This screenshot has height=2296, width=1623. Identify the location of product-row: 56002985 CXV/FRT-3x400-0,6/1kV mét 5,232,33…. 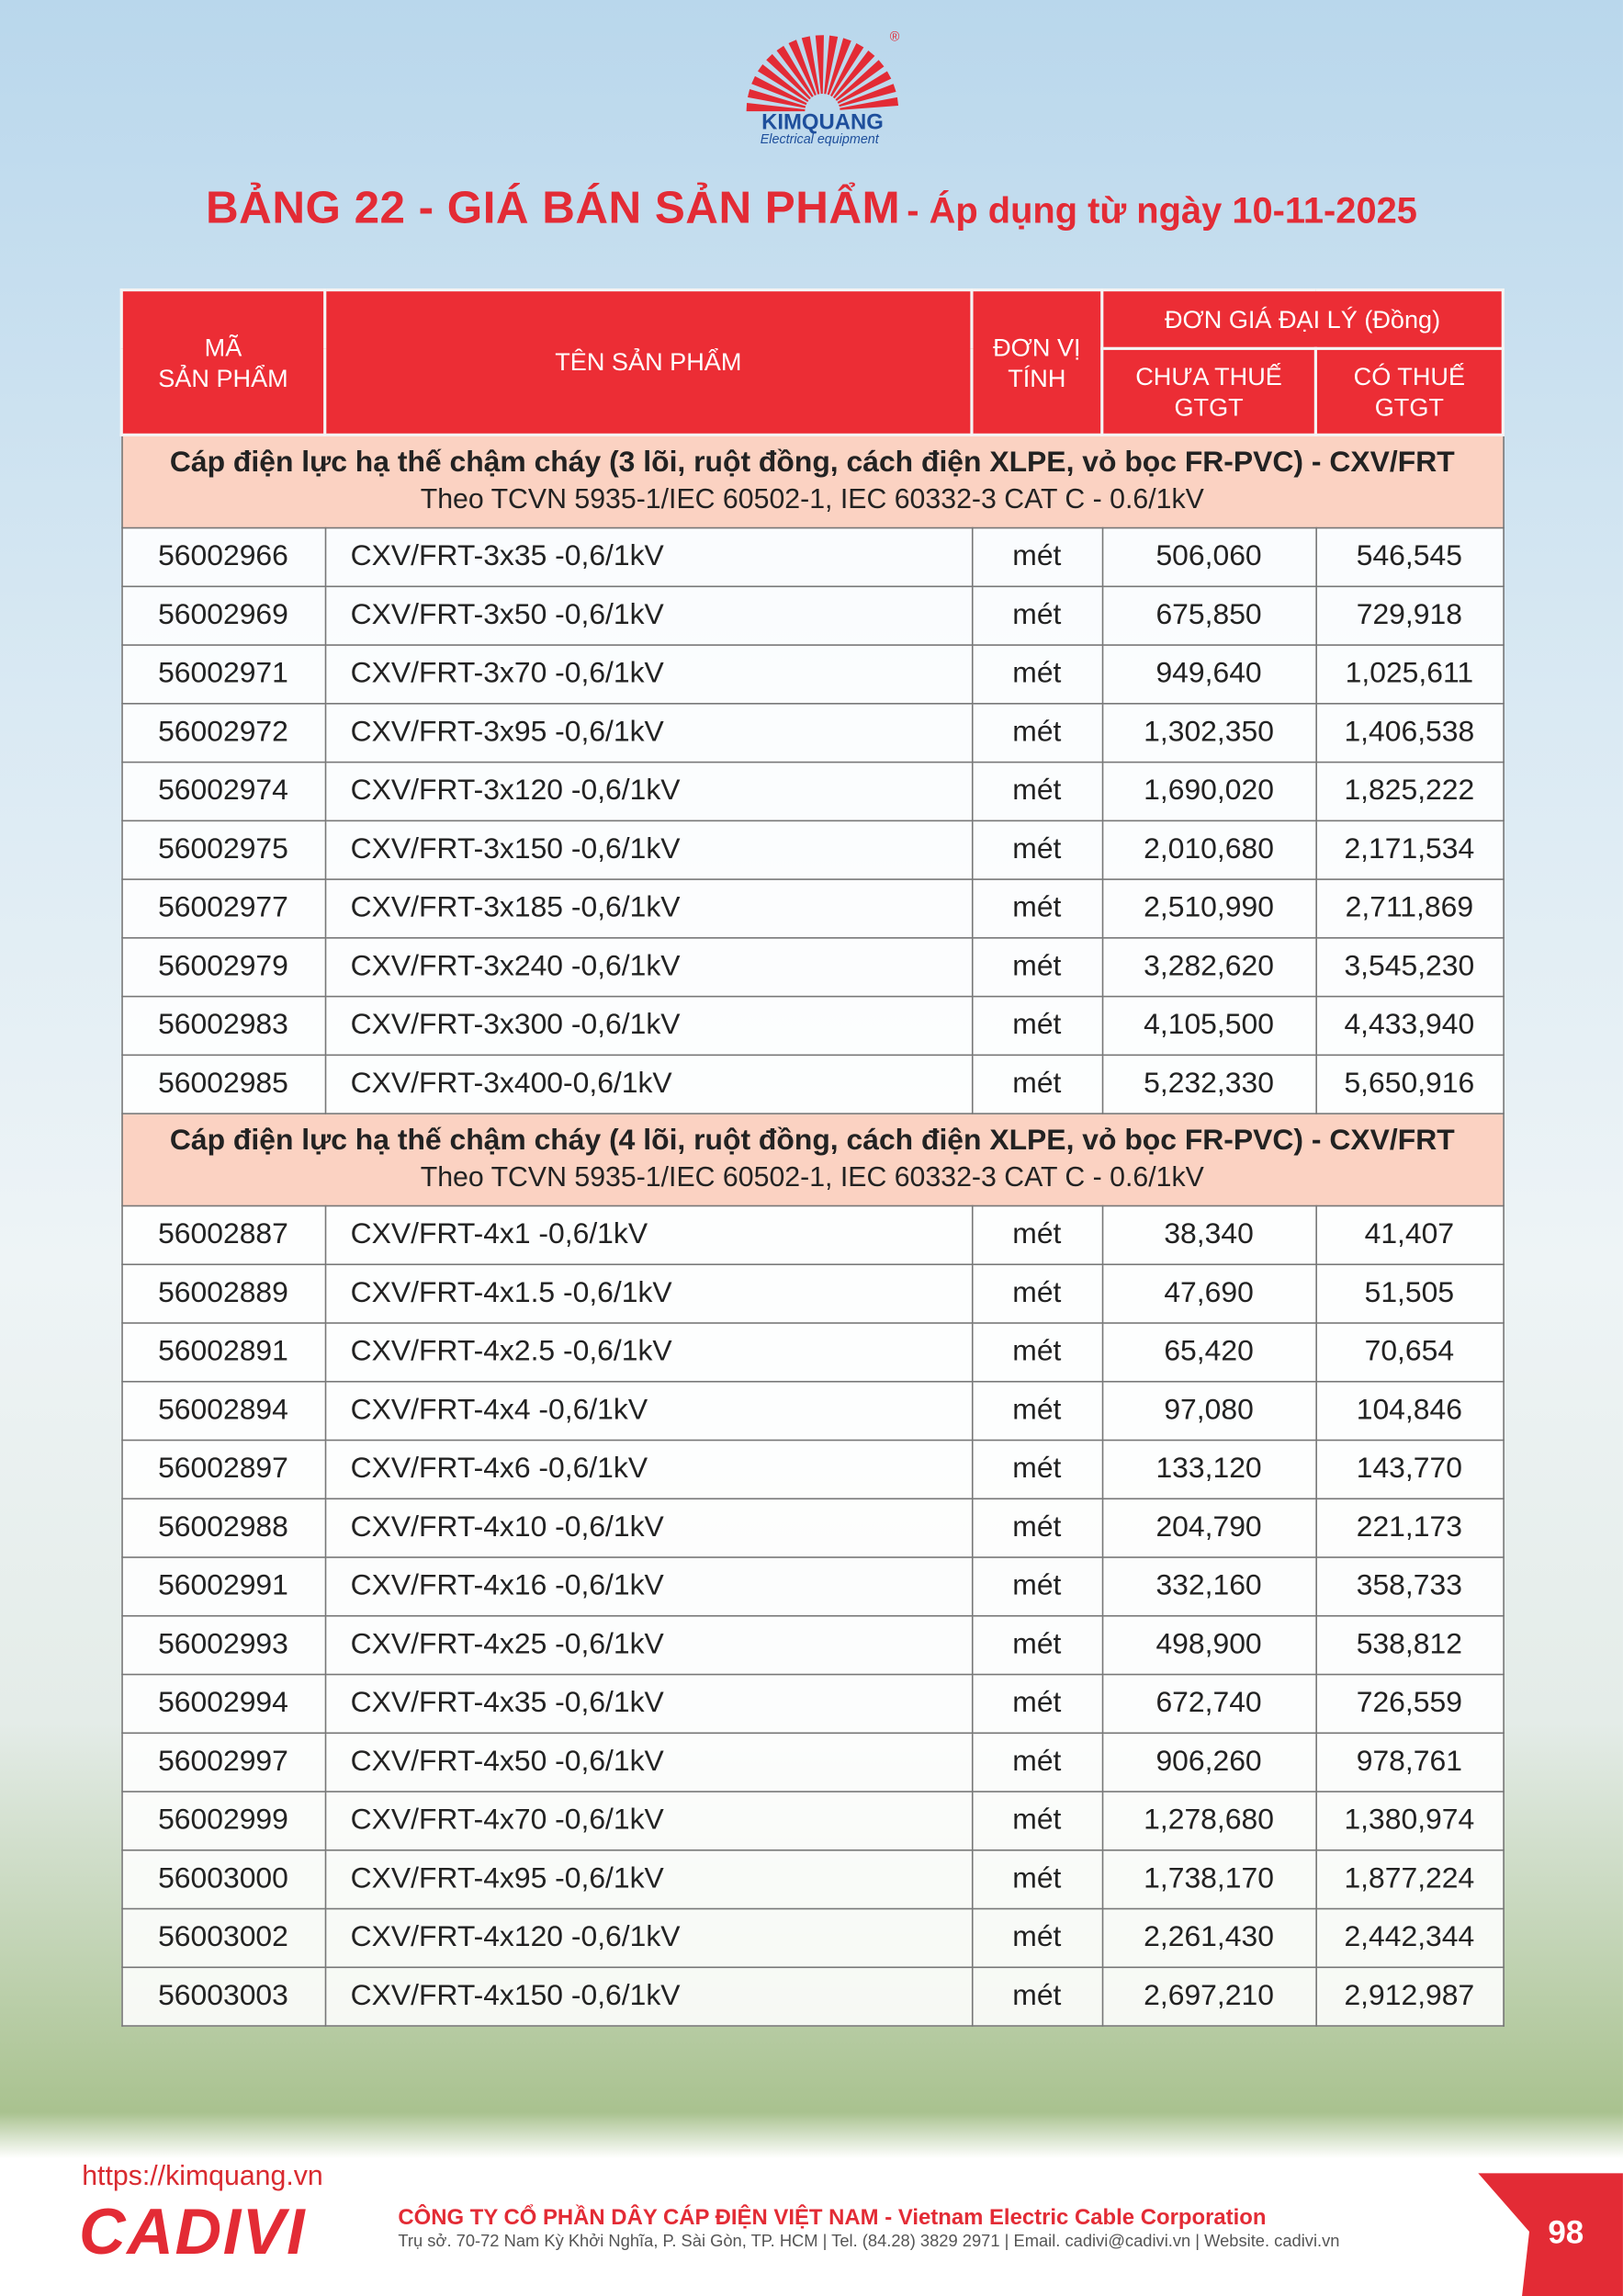
(812, 1084).